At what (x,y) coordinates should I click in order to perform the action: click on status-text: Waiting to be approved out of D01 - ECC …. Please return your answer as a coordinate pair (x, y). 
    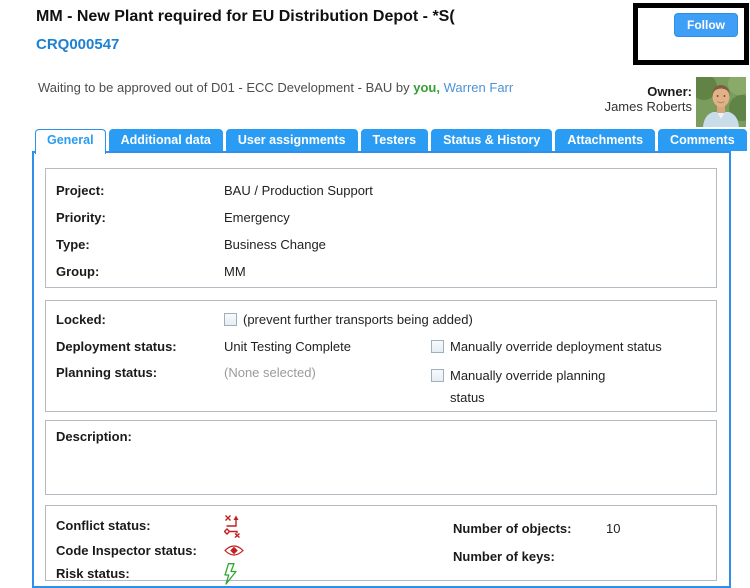
    Looking at the image, I should click on (226, 87).